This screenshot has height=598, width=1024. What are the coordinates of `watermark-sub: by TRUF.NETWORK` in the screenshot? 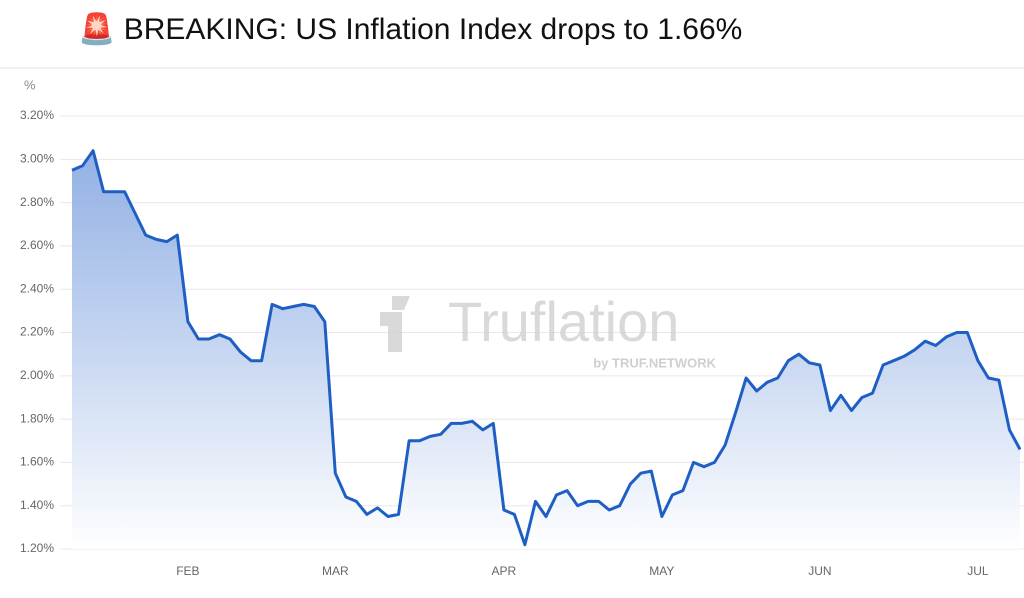 It's located at (654, 362).